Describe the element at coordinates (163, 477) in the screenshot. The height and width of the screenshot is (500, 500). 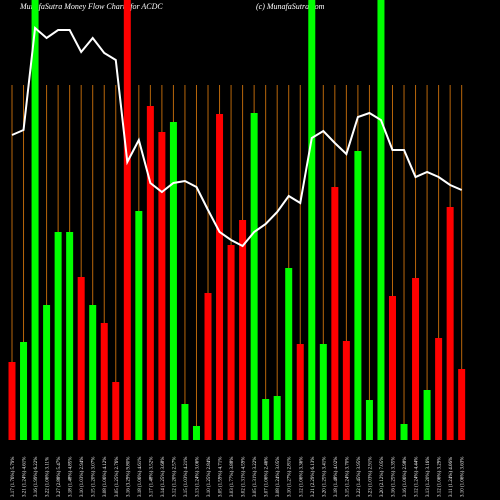
I see `x-tick-label: 3.14 (1.25%) 3.68%` at that location.